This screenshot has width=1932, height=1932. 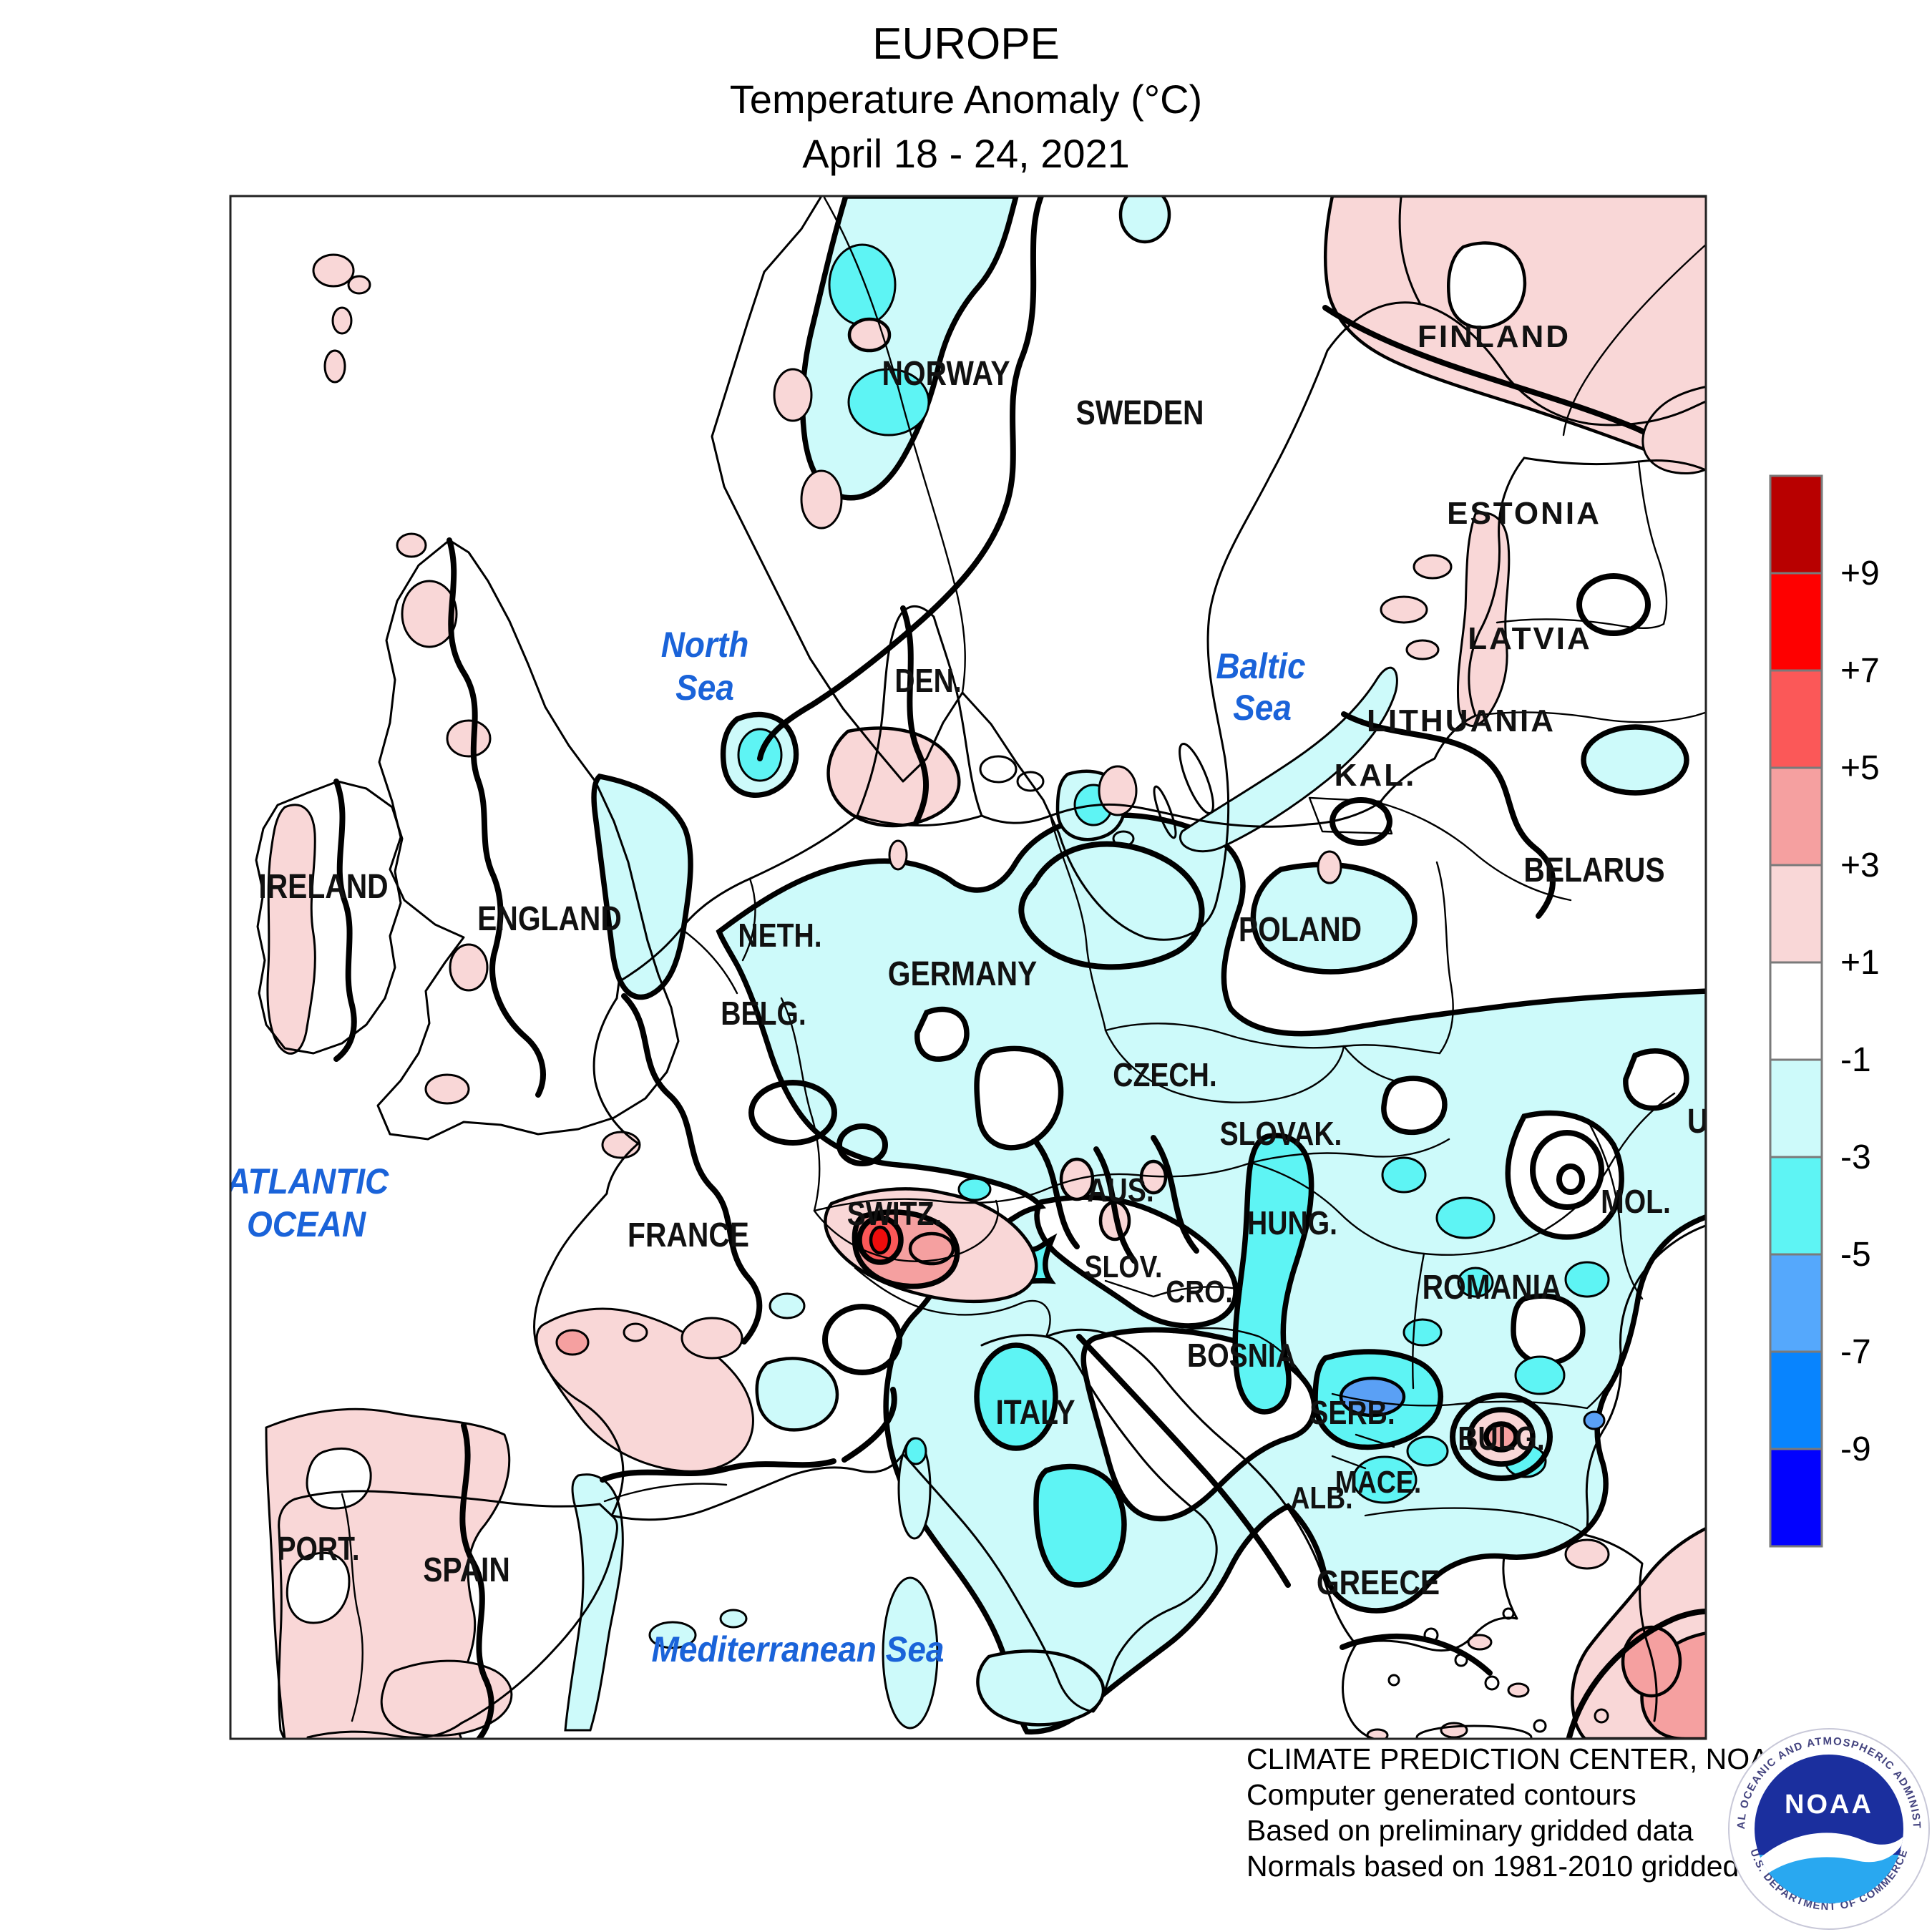 I want to click on country-label-greece: GREECE, so click(x=1378, y=1583).